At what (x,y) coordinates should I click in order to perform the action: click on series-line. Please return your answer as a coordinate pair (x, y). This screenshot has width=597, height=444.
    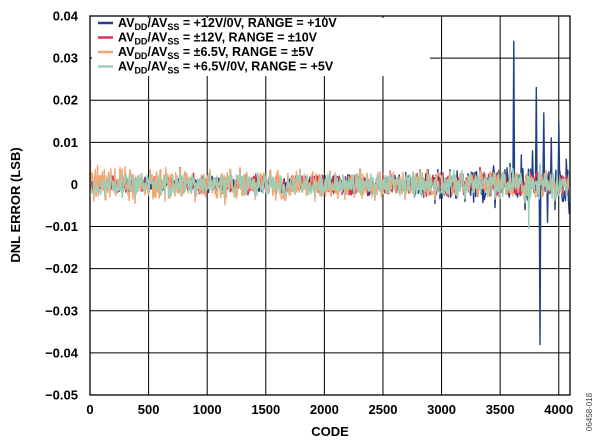
    Looking at the image, I should click on (329, 196).